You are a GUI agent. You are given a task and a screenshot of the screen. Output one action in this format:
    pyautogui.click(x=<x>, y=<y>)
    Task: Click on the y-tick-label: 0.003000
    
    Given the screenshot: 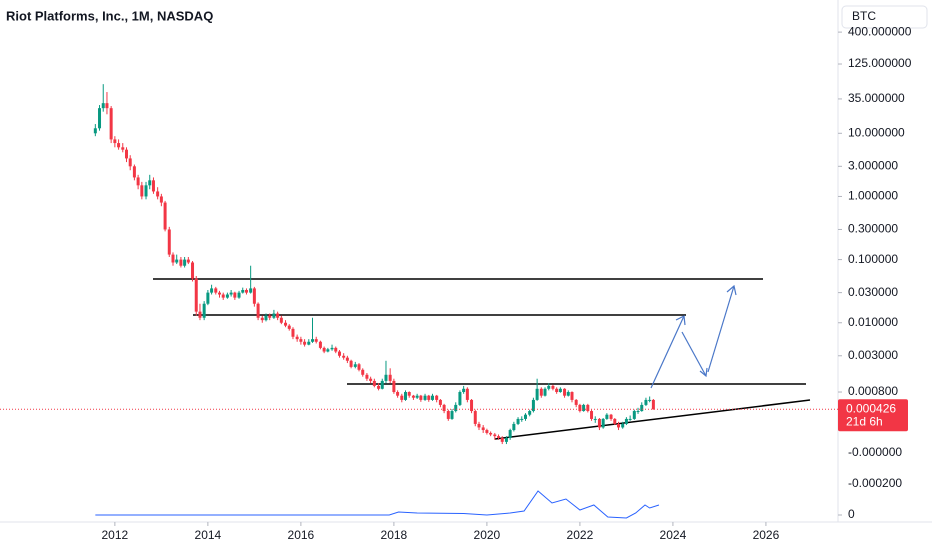 What is the action you would take?
    pyautogui.click(x=873, y=355)
    